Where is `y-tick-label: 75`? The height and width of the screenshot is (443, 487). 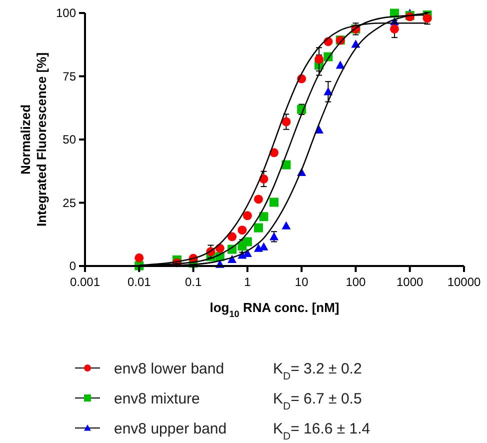
y-tick-label: 75 is located at coordinates (69, 76).